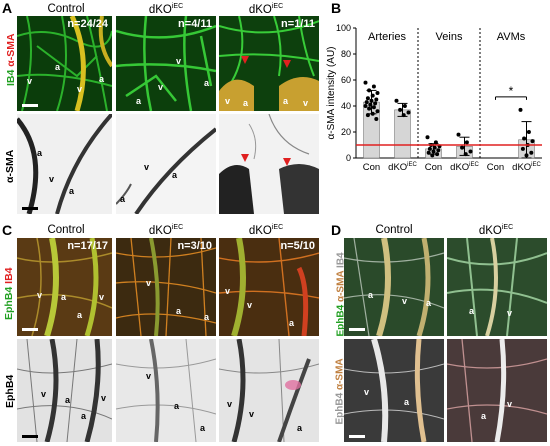  I want to click on panel-c-tile-control-ephb4-gray: v a a v, so click(64, 390).